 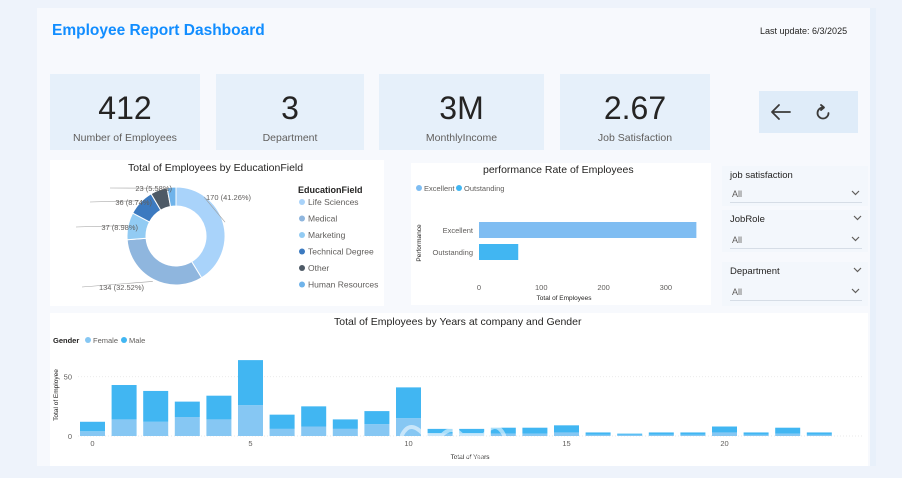 I want to click on x-tick-label: 100, so click(x=541, y=287).